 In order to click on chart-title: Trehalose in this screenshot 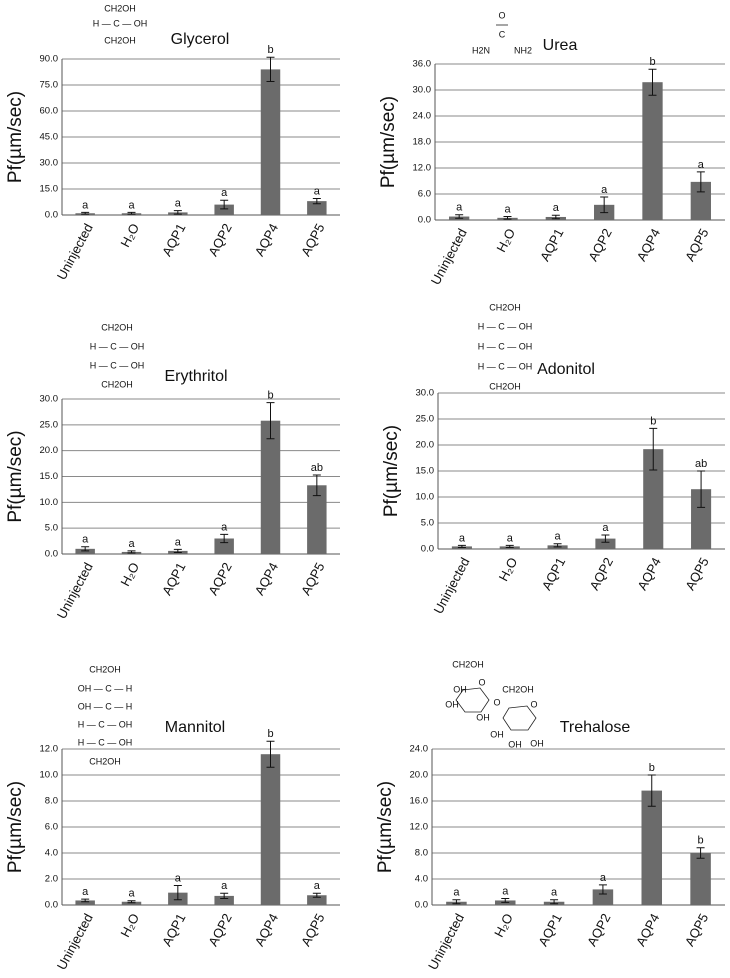, I will do `click(595, 727)`.